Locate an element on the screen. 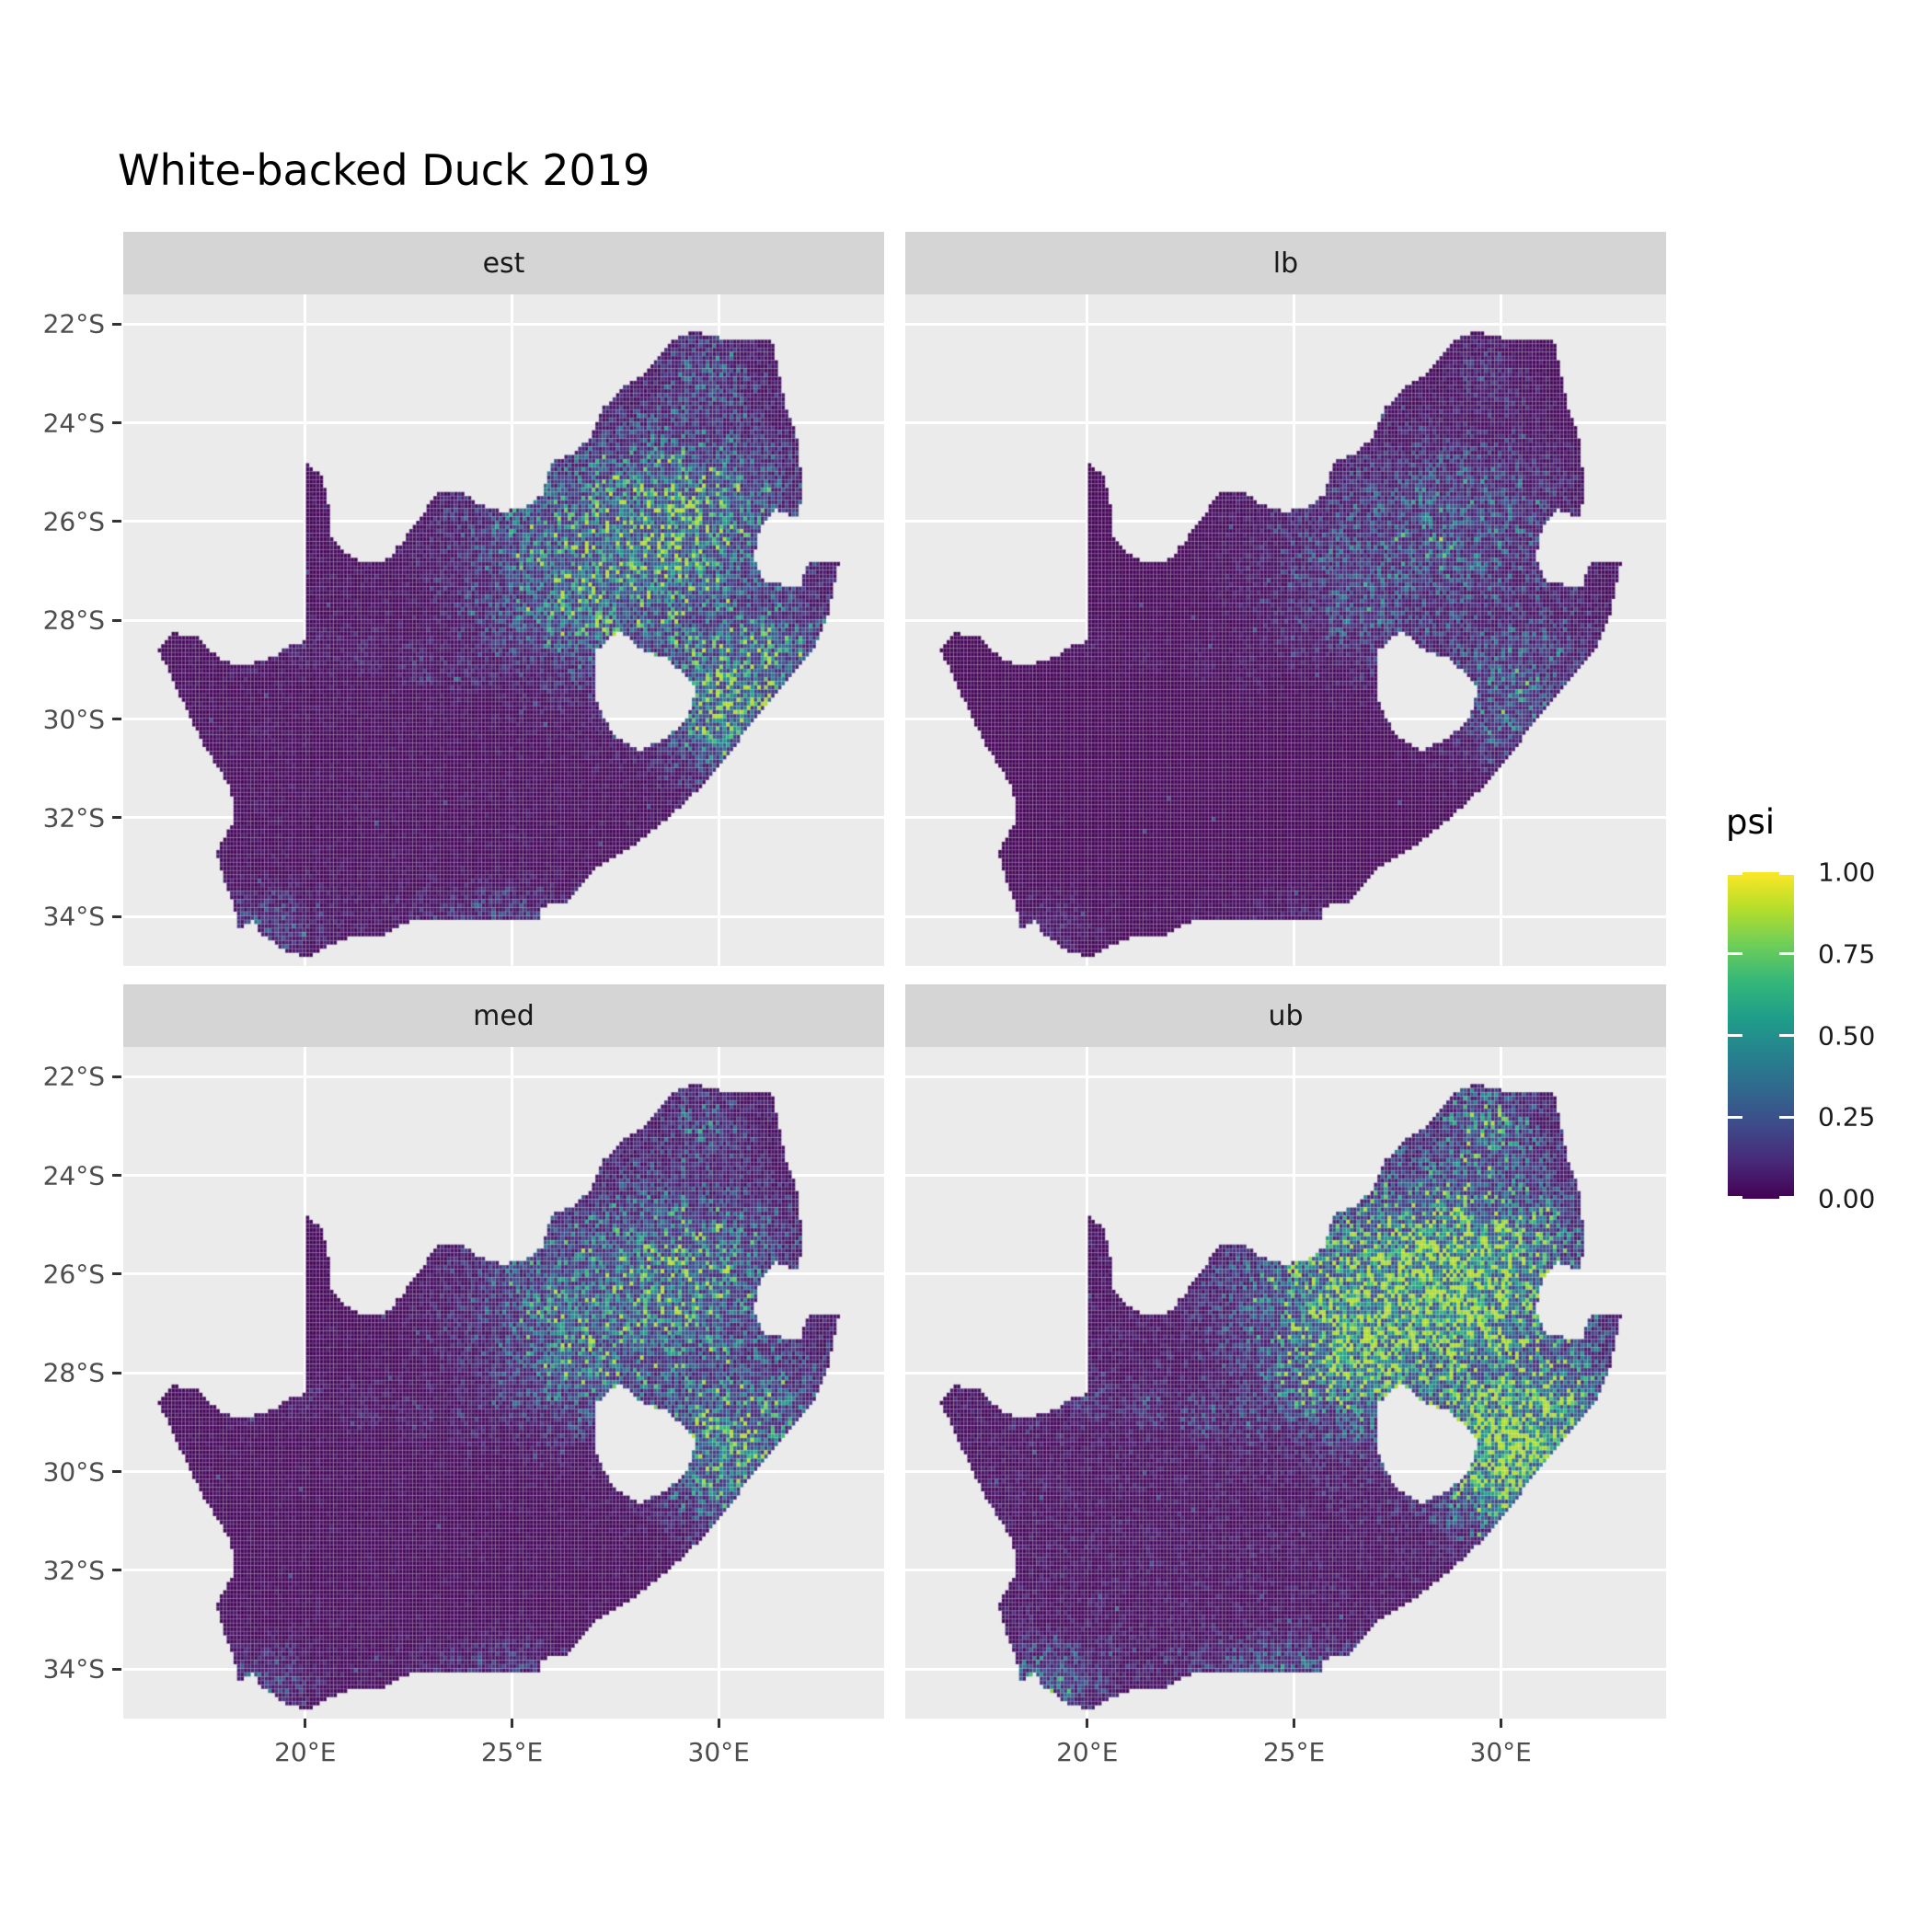 Image resolution: width=1932 pixels, height=1932 pixels. facet-strip-est: est is located at coordinates (503, 263).